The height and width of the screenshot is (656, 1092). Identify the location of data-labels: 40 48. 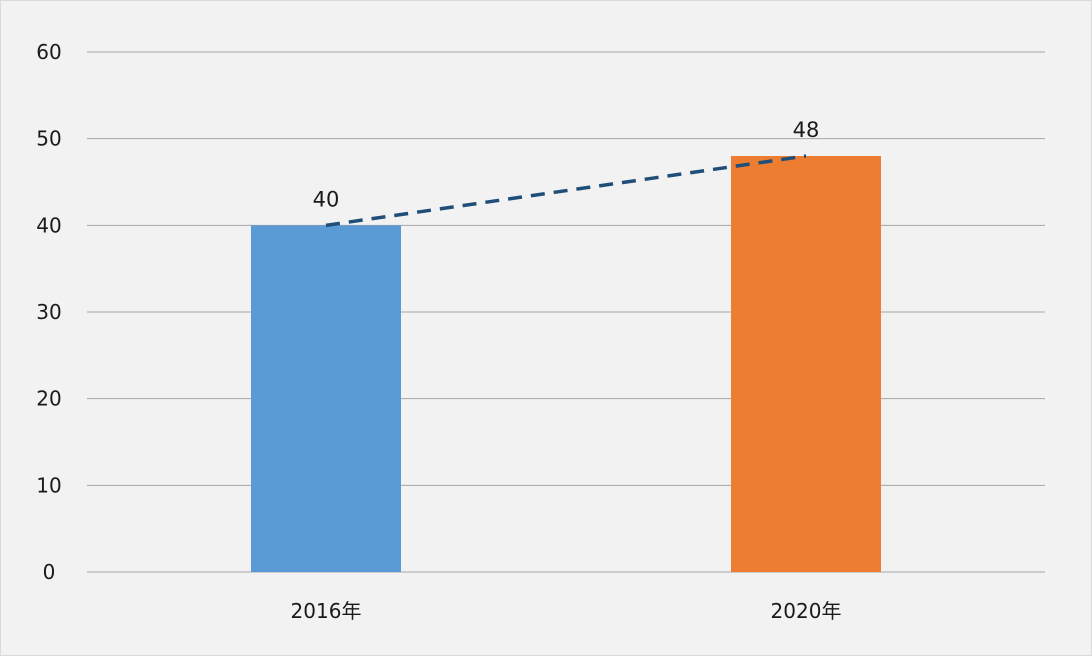
(566, 164).